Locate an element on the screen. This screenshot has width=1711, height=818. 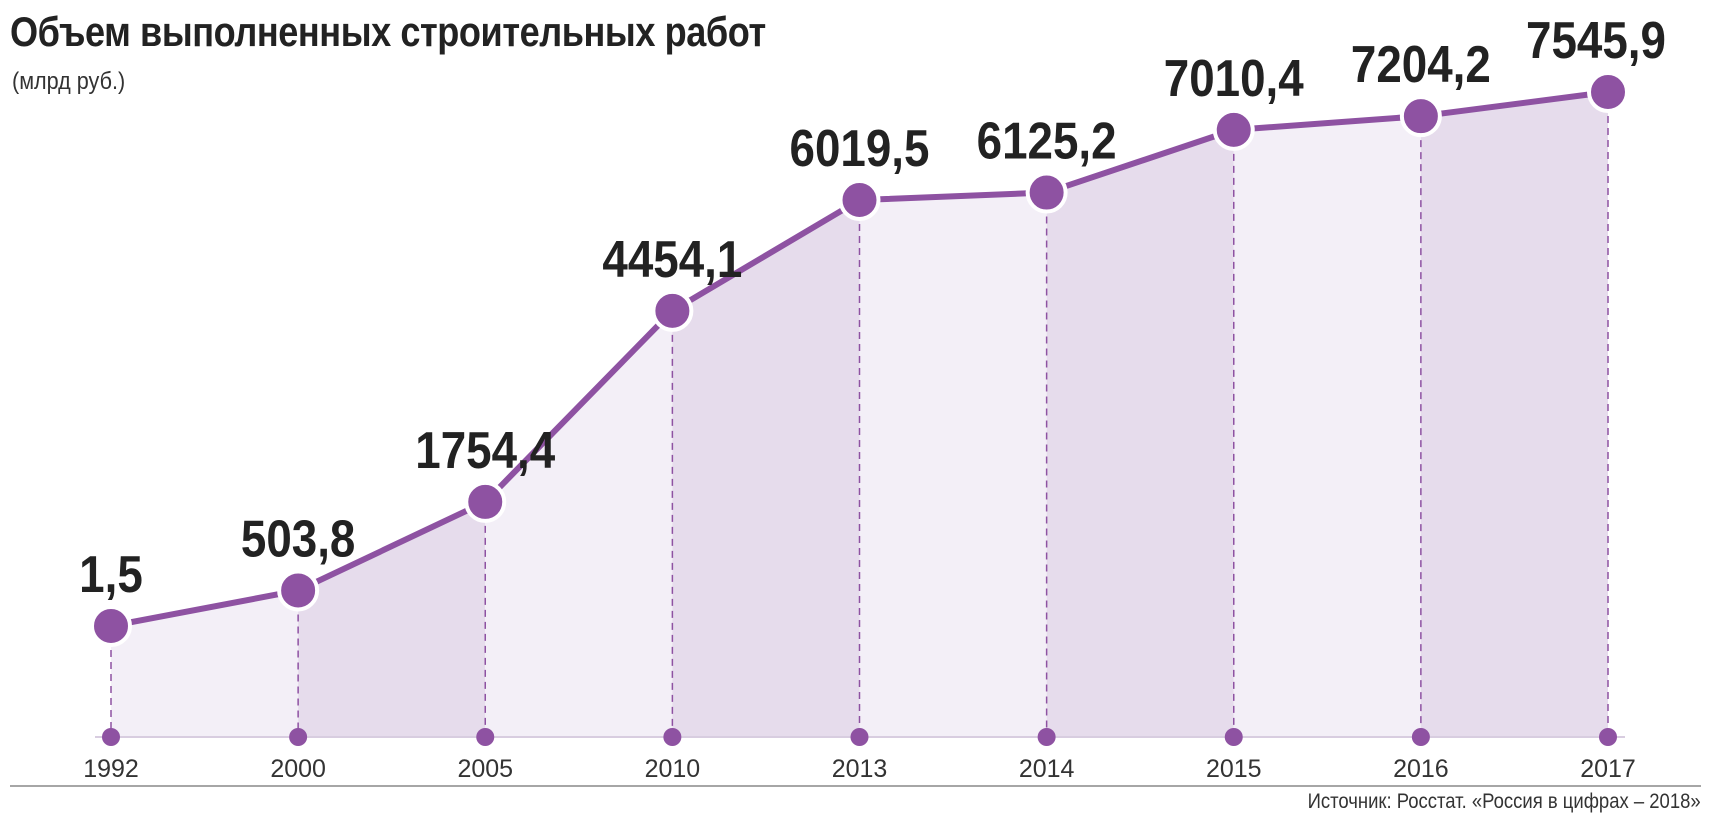
x-tick-label: 1992 is located at coordinates (111, 769).